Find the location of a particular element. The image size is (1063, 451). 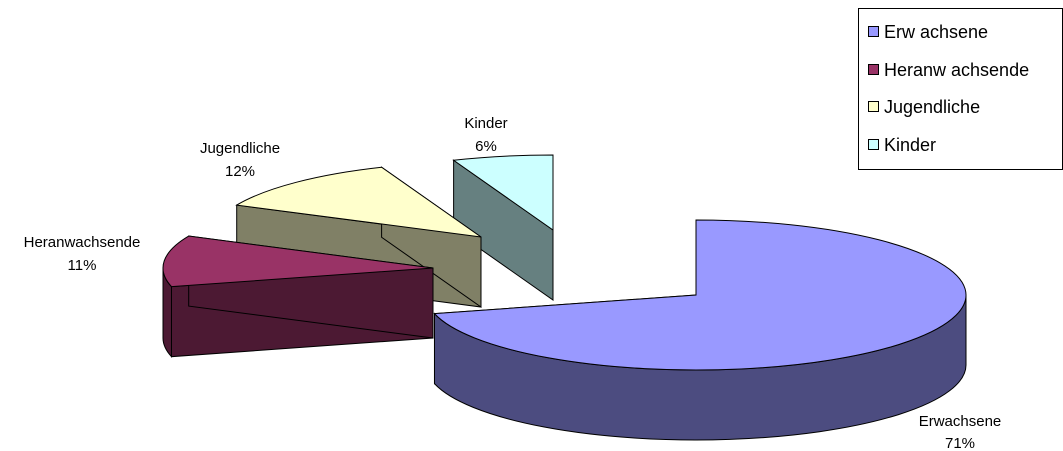

legend-label-erwachsene: Erw achsene is located at coordinates (936, 32).